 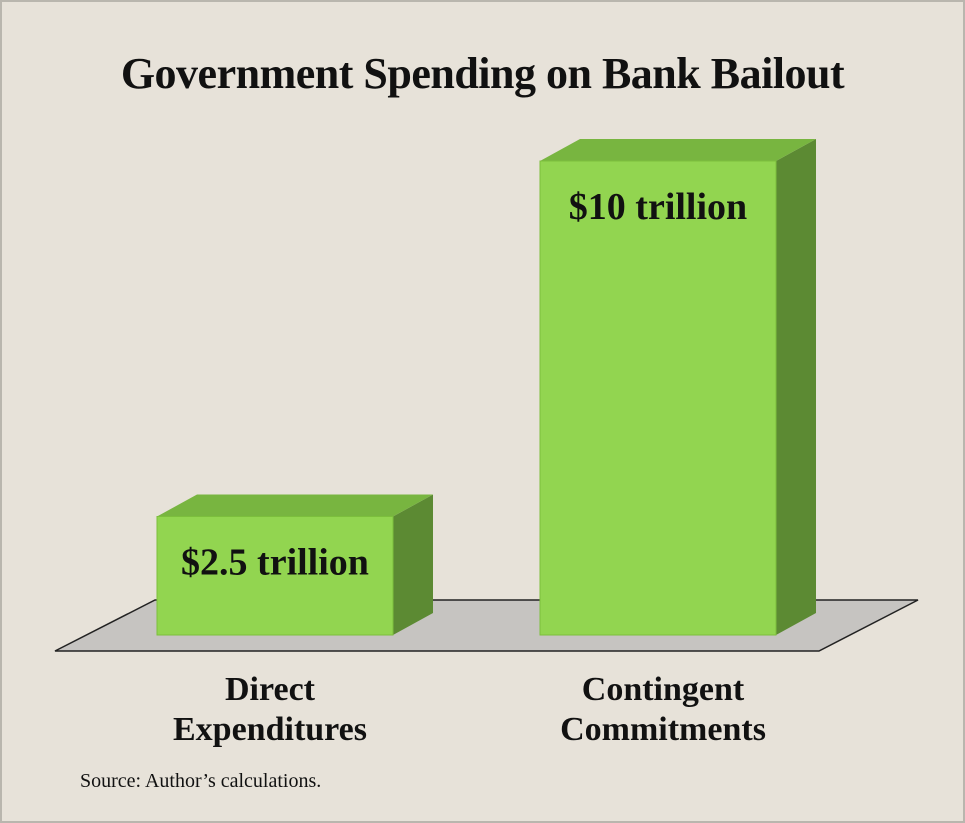 What do you see at coordinates (275, 563) in the screenshot?
I see `bar-value-label: $2.5 trillion` at bounding box center [275, 563].